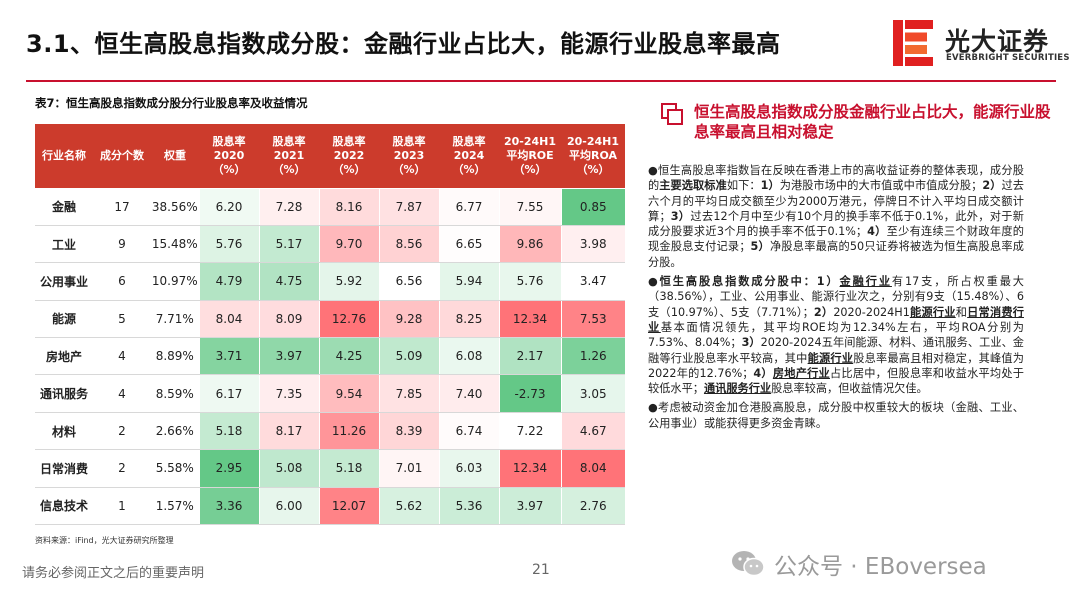 The height and width of the screenshot is (608, 1080). Describe the element at coordinates (228, 468) in the screenshot. I see `table-cell: 2.95` at that location.